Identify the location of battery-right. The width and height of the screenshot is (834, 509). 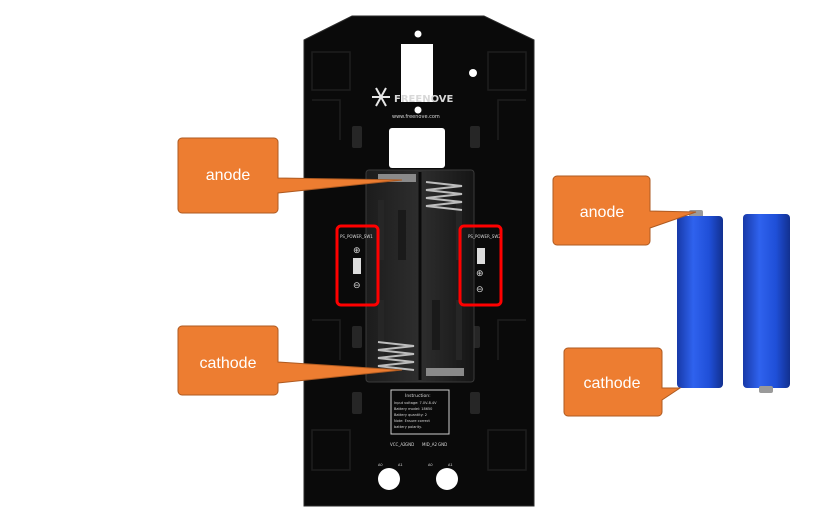
(766, 303).